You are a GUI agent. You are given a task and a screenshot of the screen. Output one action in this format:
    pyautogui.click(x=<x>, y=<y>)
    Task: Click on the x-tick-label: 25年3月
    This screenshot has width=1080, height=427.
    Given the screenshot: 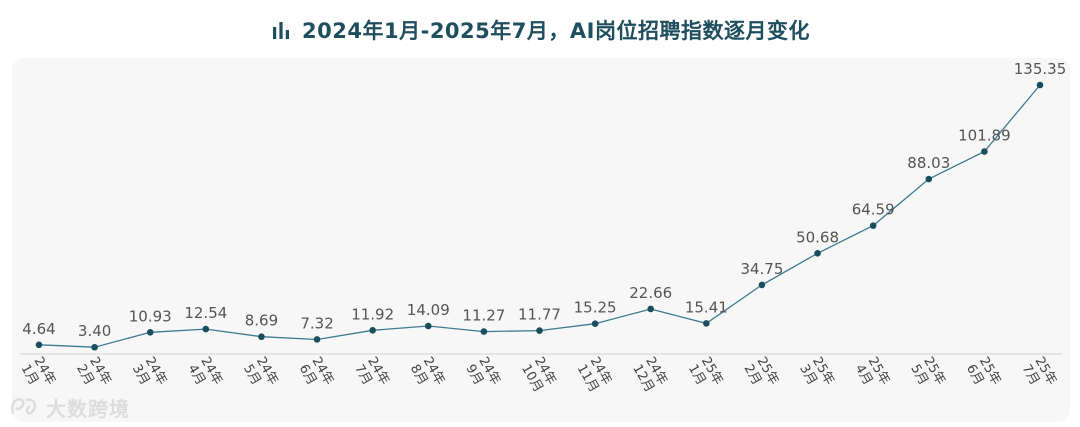 What is the action you would take?
    pyautogui.click(x=816, y=375)
    